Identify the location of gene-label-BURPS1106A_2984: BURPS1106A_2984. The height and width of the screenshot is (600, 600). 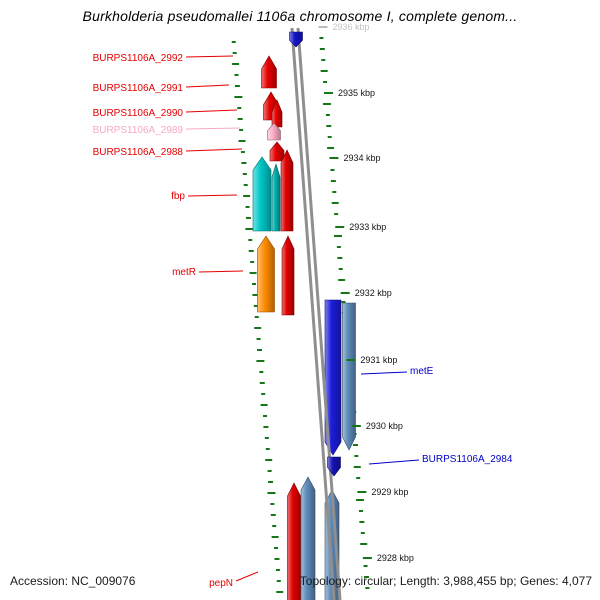
(467, 459).